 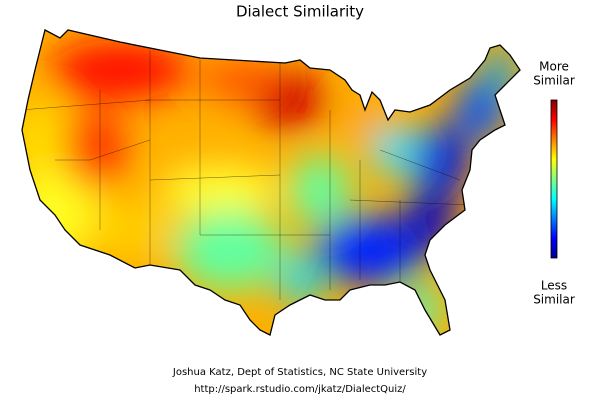 I want to click on legend-bottom-label: Less, so click(x=554, y=286).